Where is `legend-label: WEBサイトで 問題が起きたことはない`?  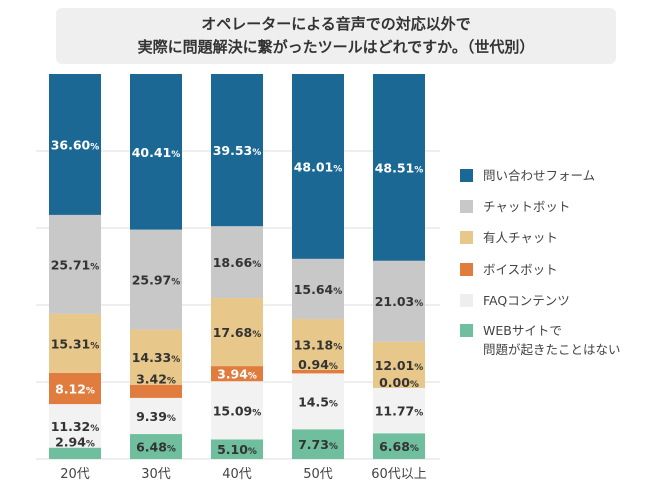 legend-label: WEBサイトで 問題が起きたことはない is located at coordinates (552, 340).